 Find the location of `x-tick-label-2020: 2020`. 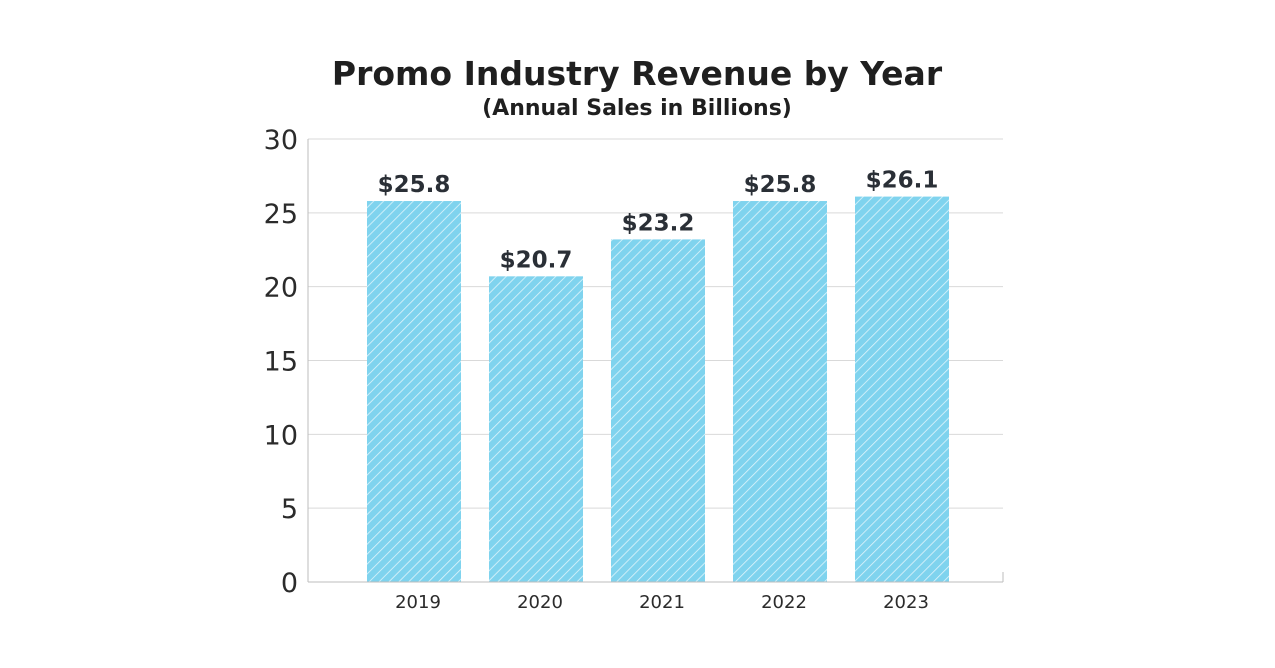

x-tick-label-2020: 2020 is located at coordinates (540, 602).